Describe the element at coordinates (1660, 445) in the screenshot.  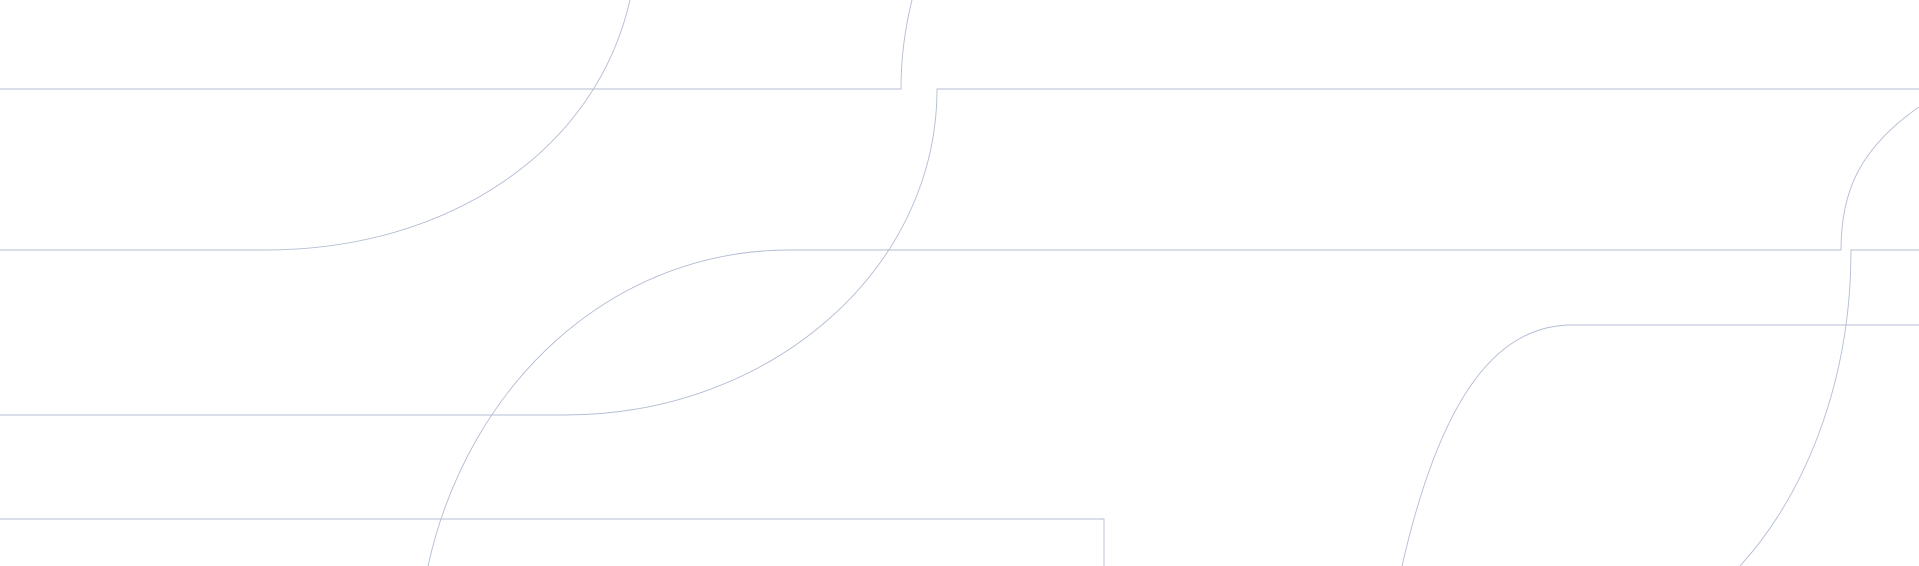
I see `arc-lower-right` at that location.